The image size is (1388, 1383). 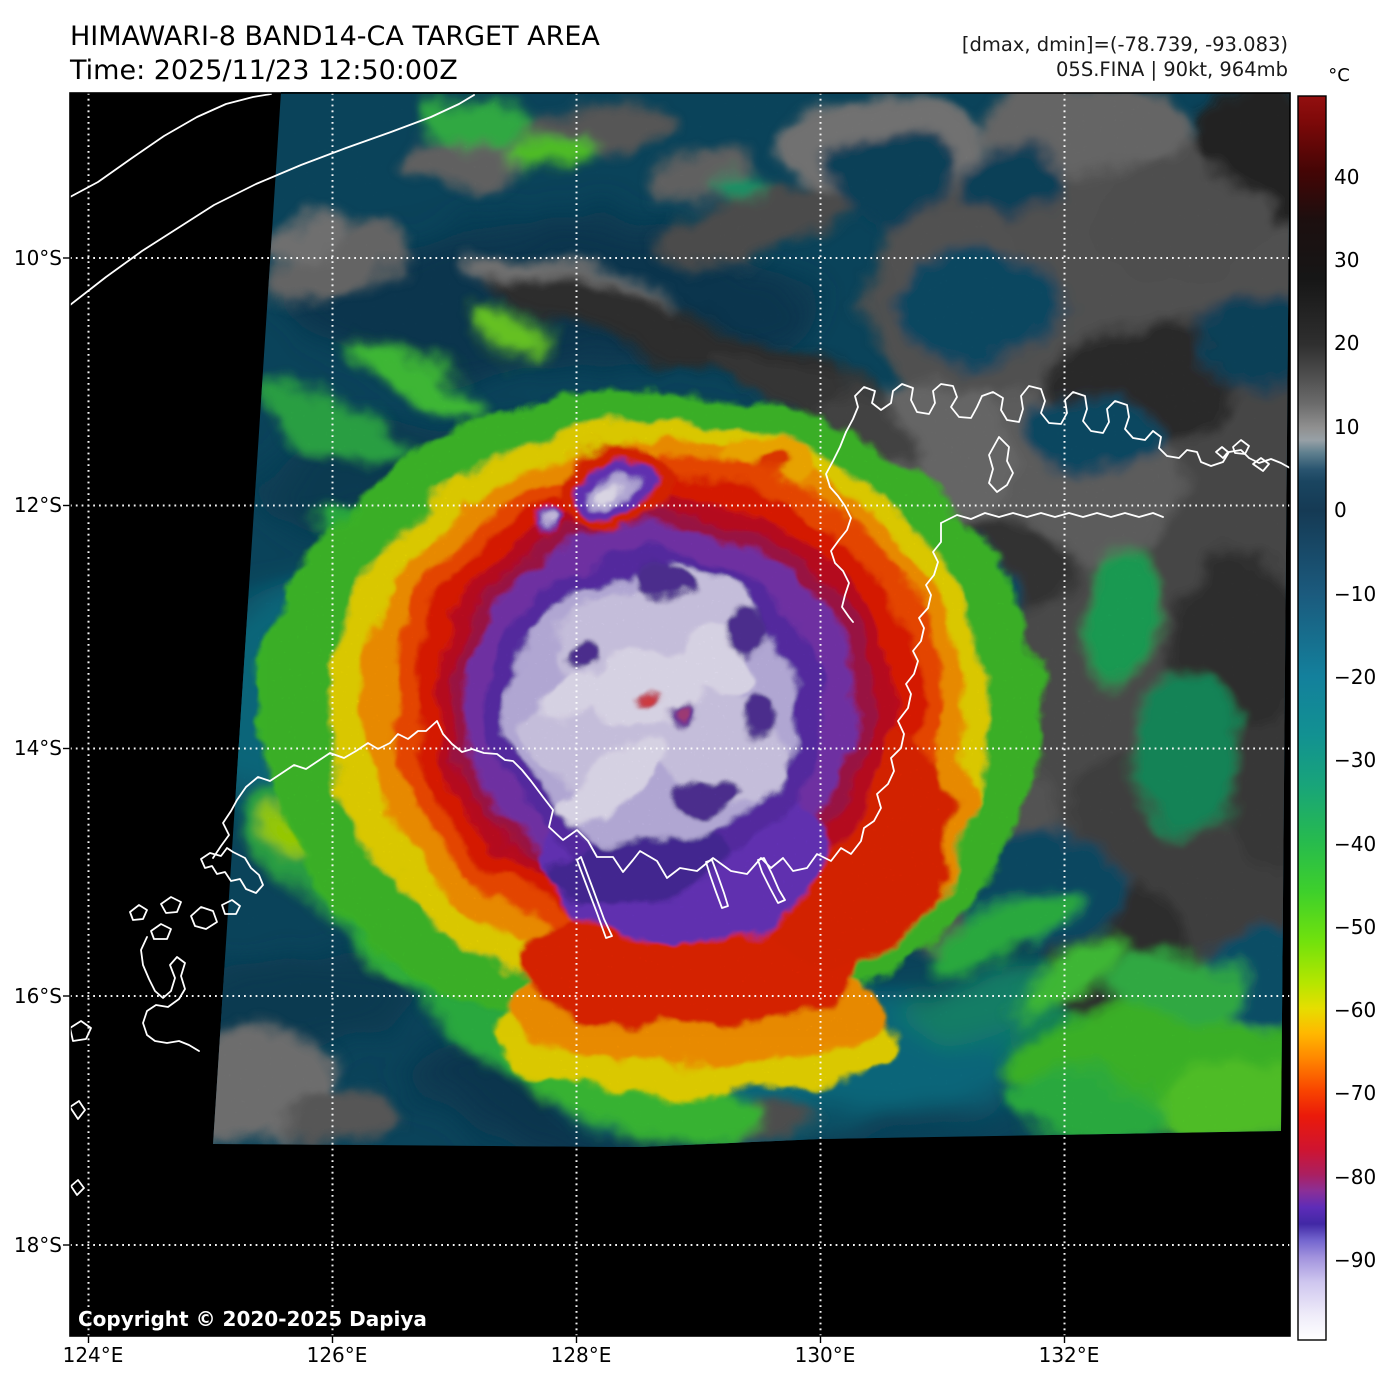 What do you see at coordinates (1355, 594) in the screenshot?
I see `colorbar-tick-label: −10` at bounding box center [1355, 594].